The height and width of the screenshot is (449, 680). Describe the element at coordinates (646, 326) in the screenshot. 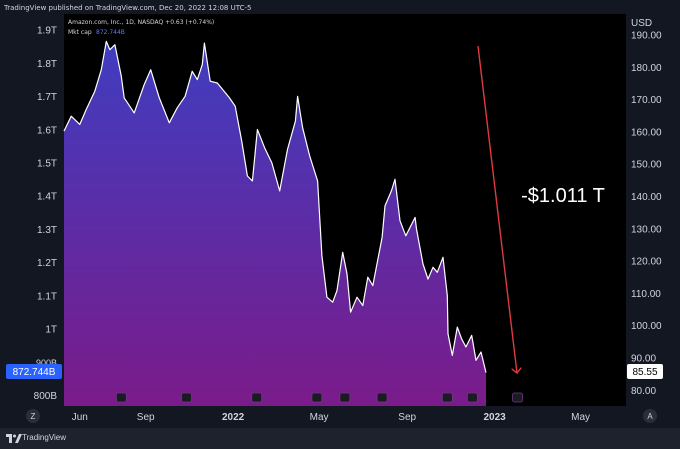

I see `right-axis-tick-label: 100.00` at that location.